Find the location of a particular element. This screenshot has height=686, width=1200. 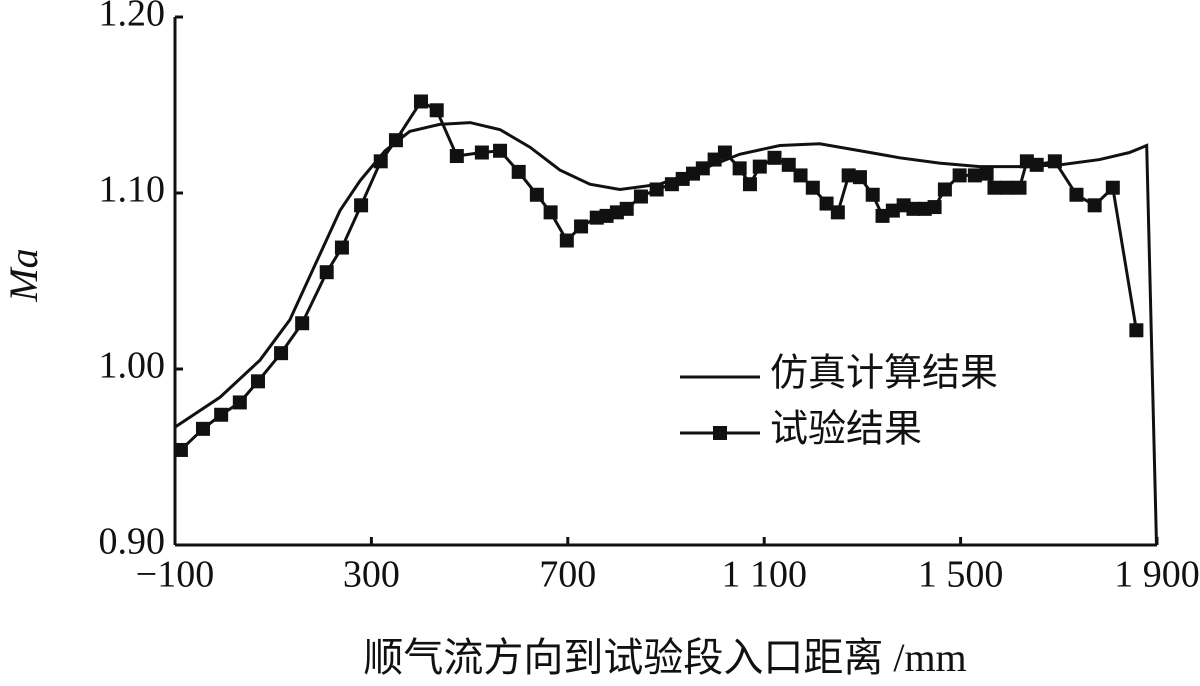

y-tick-label: 1.20 is located at coordinates (132, 17).